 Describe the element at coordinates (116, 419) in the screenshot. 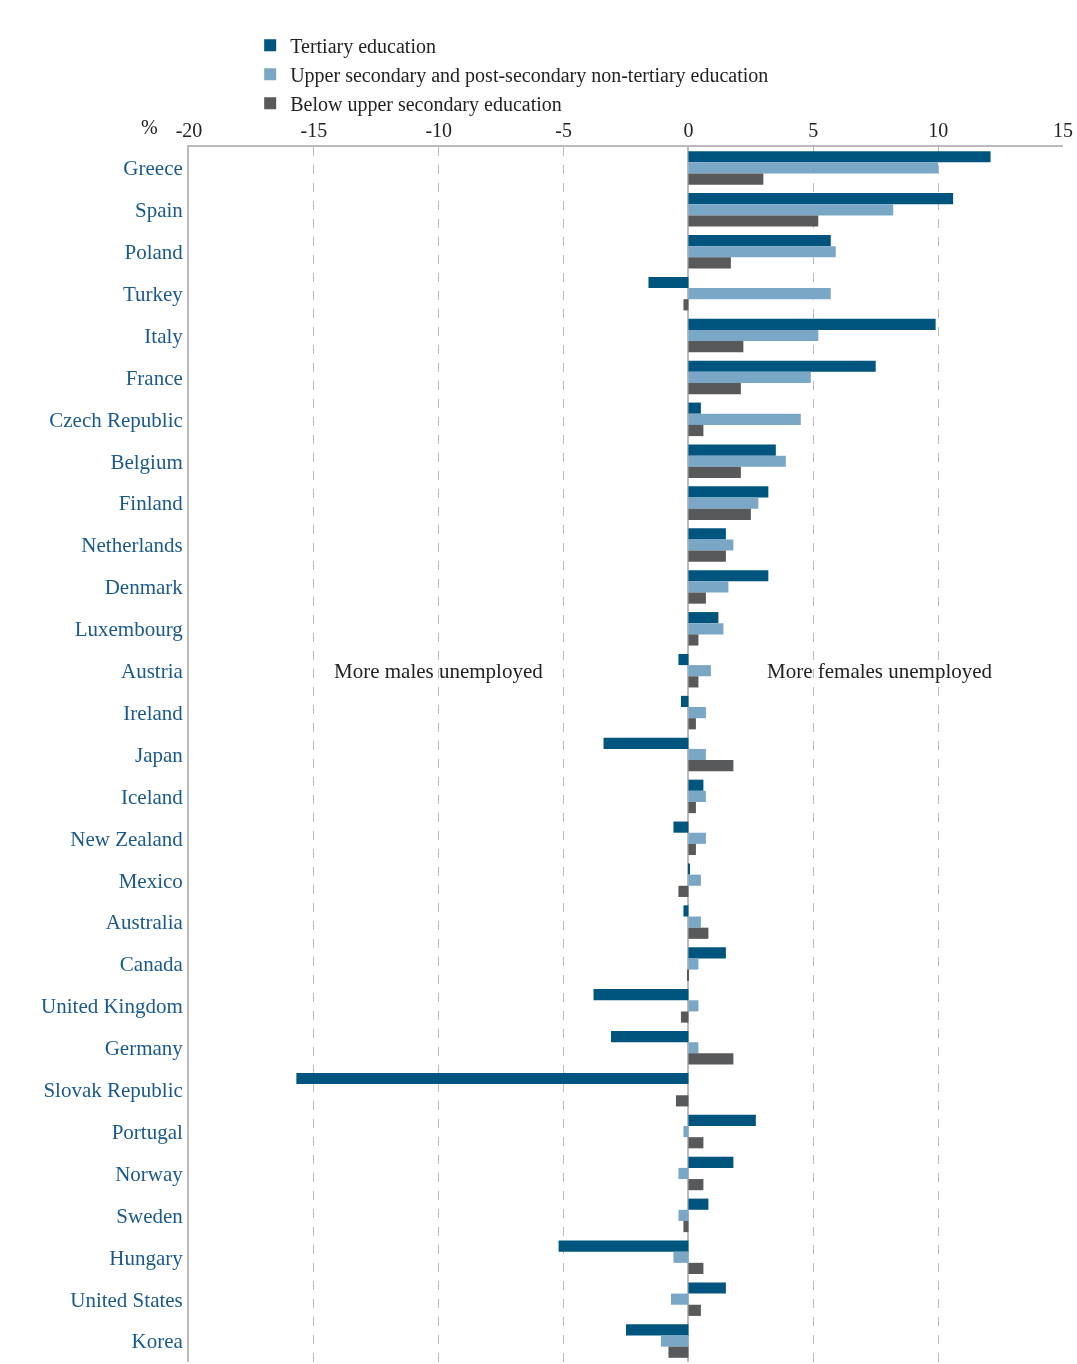

I see `y-tick-label: Czech Republic` at that location.